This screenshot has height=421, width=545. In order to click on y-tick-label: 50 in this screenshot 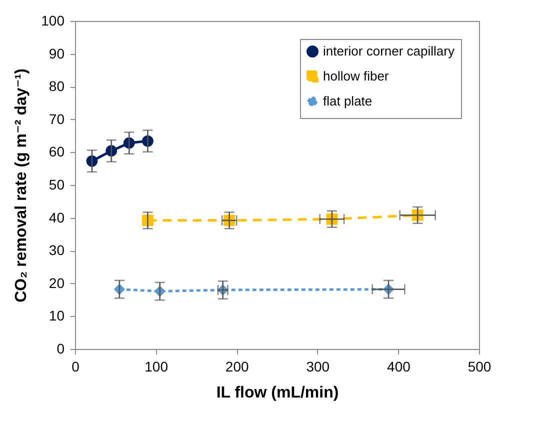, I will do `click(56, 184)`.